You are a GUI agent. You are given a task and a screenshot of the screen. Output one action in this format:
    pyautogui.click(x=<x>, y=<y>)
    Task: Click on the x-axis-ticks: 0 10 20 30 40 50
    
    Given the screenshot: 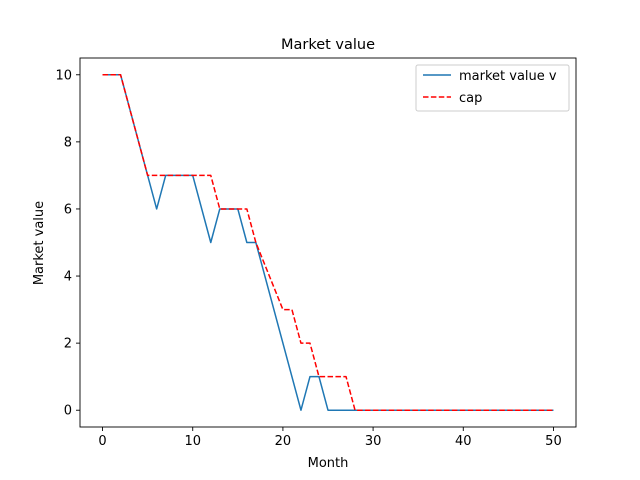 What is the action you would take?
    pyautogui.click(x=330, y=438)
    